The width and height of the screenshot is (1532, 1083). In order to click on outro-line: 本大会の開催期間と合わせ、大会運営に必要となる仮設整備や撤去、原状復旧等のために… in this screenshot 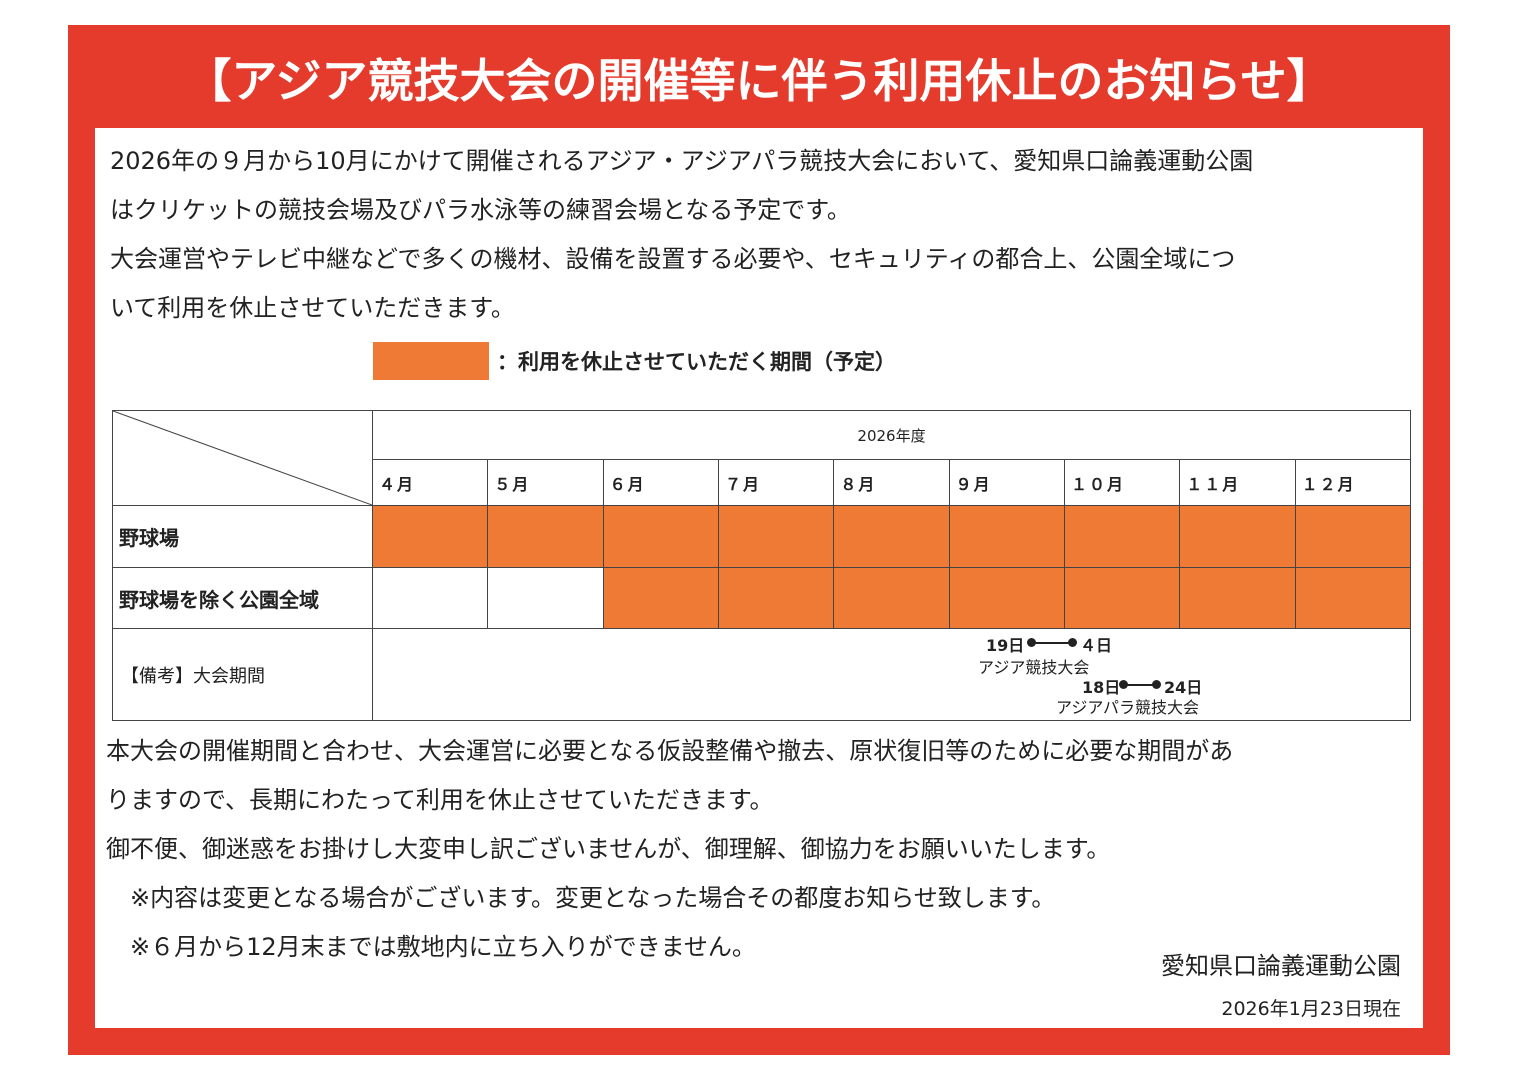, I will do `click(670, 751)`.